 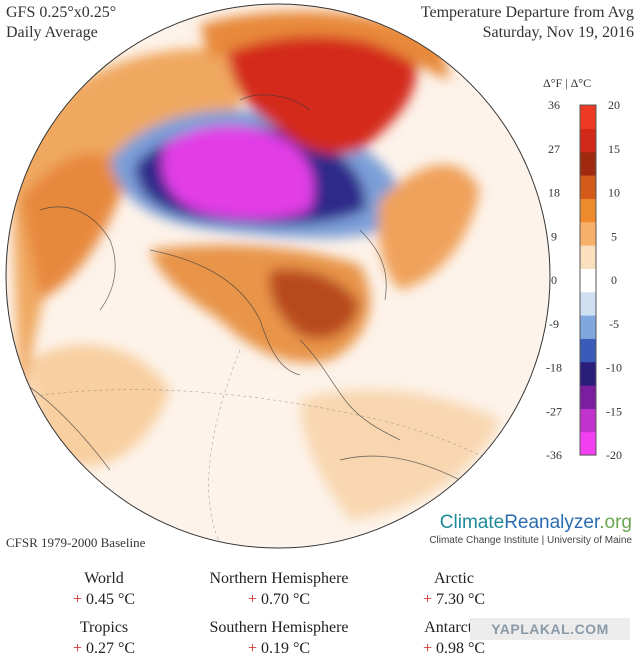 I want to click on colorbar-tick-c: -15, so click(x=614, y=411).